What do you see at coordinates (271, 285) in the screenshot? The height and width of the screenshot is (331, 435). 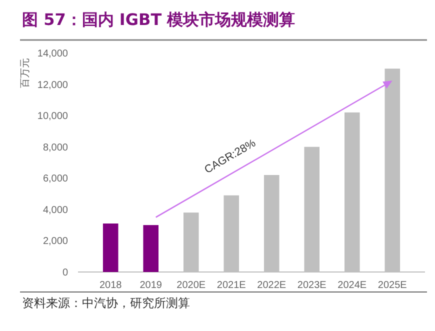 I see `x-tick-label: 2022E` at bounding box center [271, 285].